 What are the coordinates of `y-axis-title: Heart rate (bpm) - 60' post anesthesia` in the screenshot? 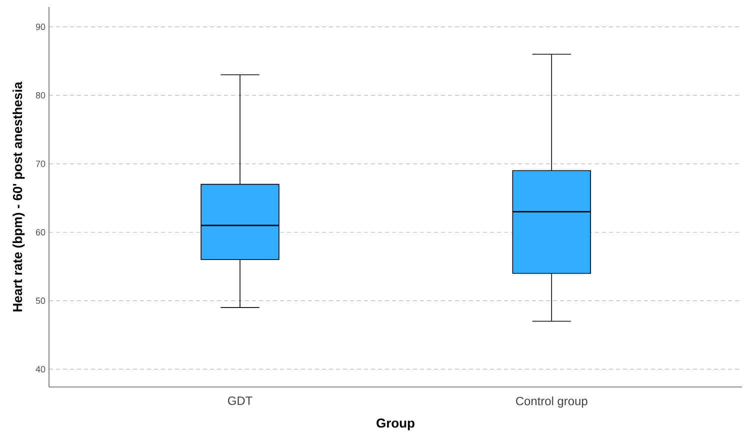 It's located at (18, 197).